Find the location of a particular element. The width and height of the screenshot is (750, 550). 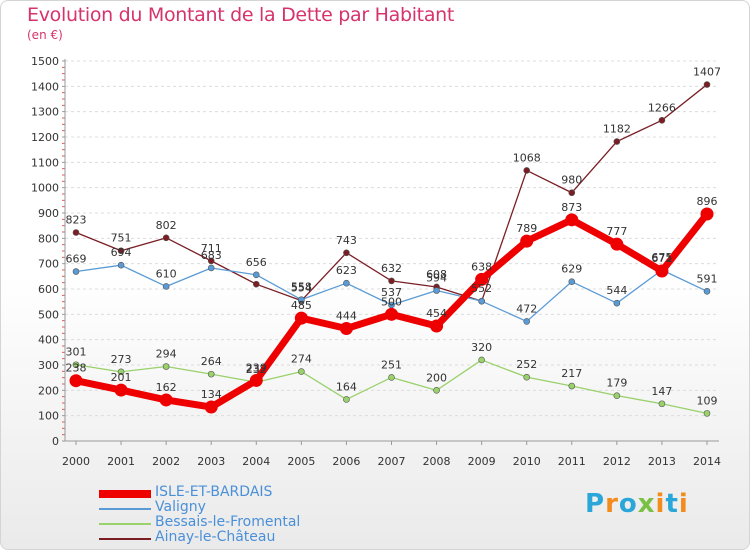

data-label: 217 is located at coordinates (571, 373).